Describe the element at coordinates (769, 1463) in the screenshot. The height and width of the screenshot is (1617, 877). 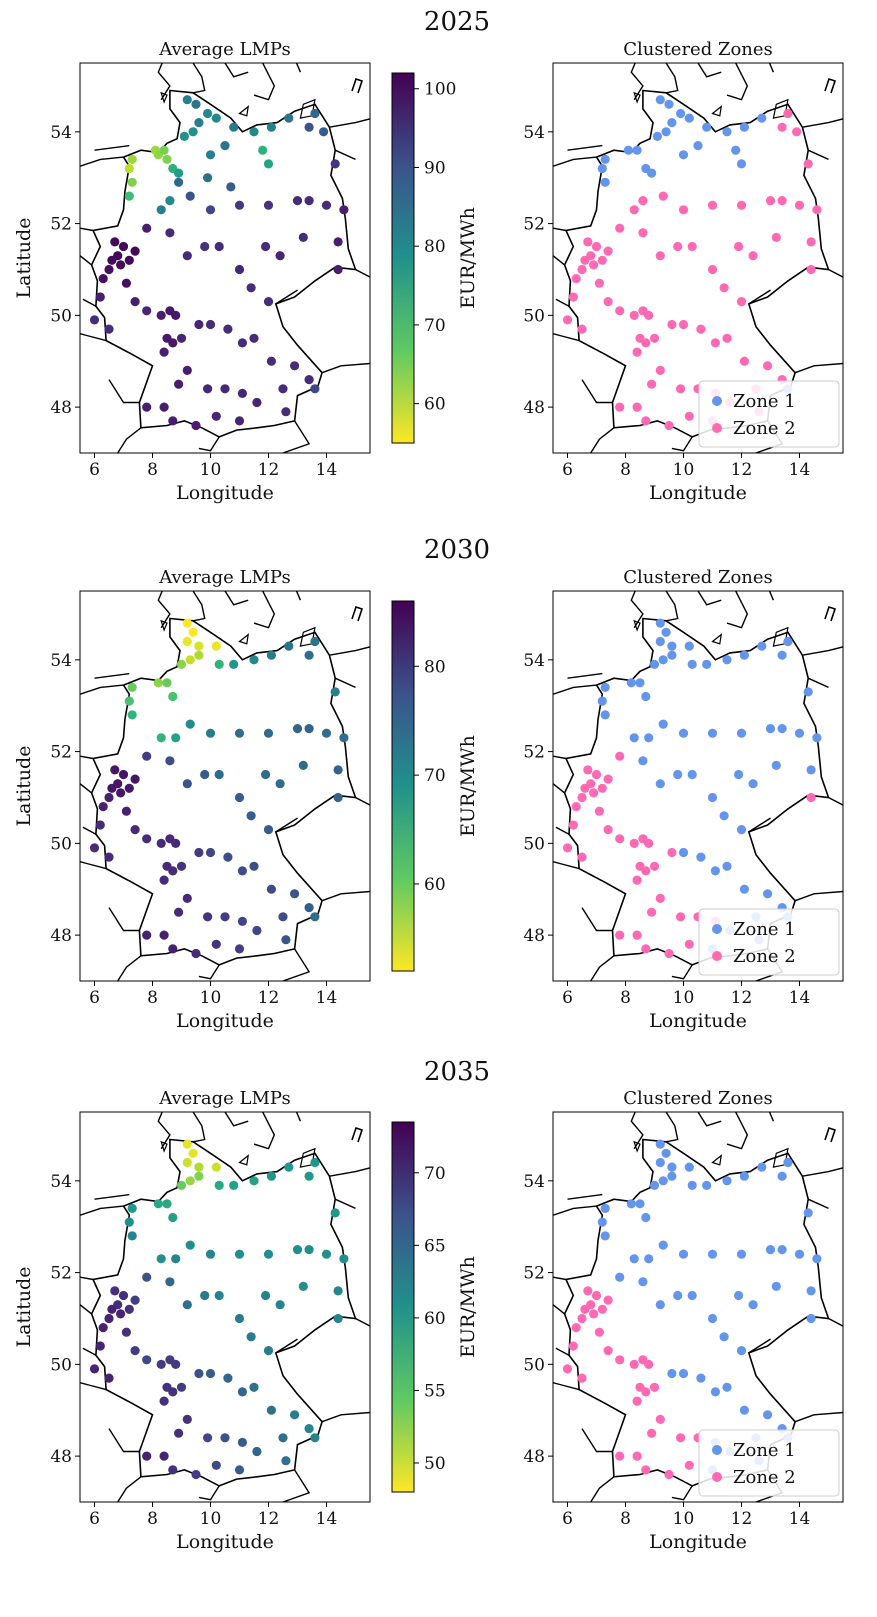
I see `legend-box` at that location.